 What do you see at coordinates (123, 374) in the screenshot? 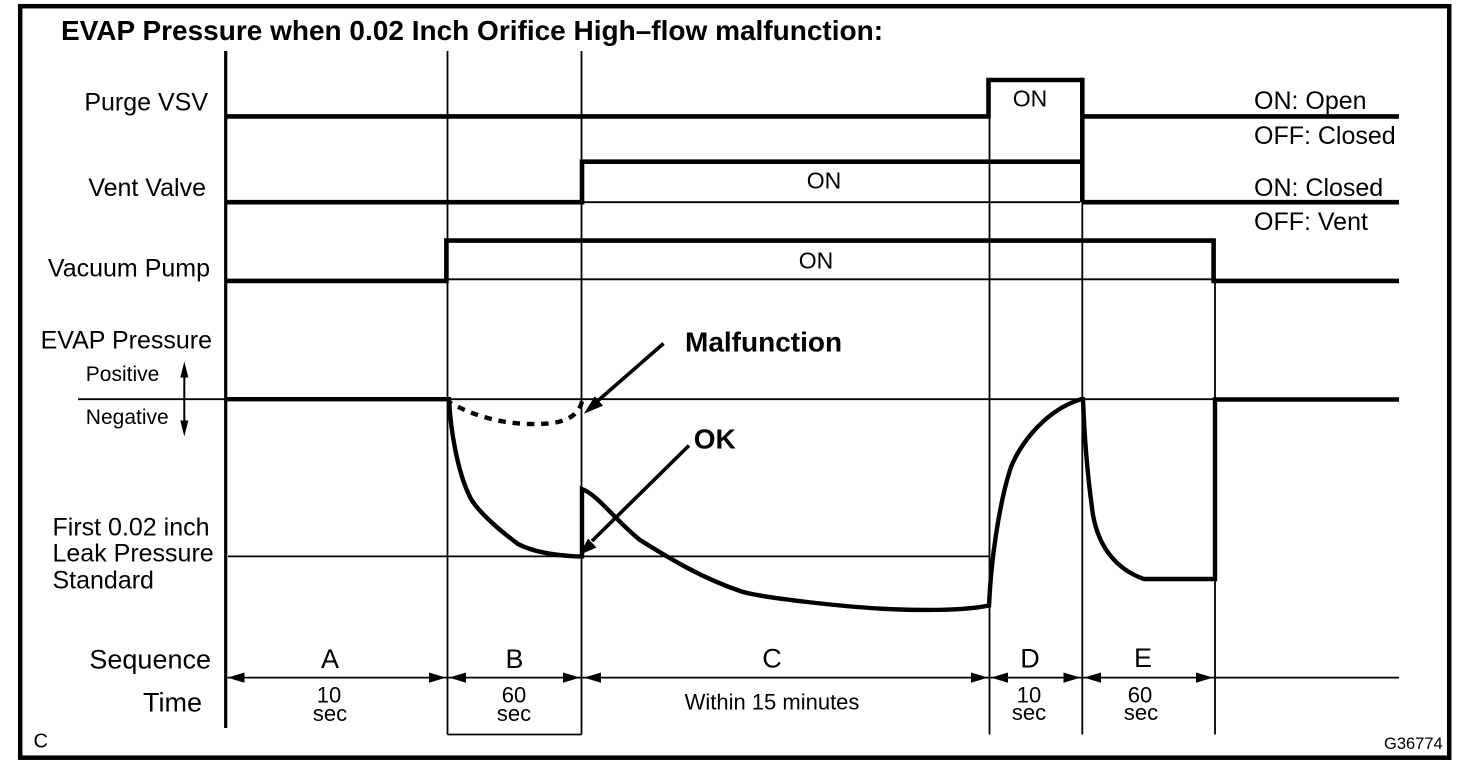
I see `svg-text: Positive` at bounding box center [123, 374].